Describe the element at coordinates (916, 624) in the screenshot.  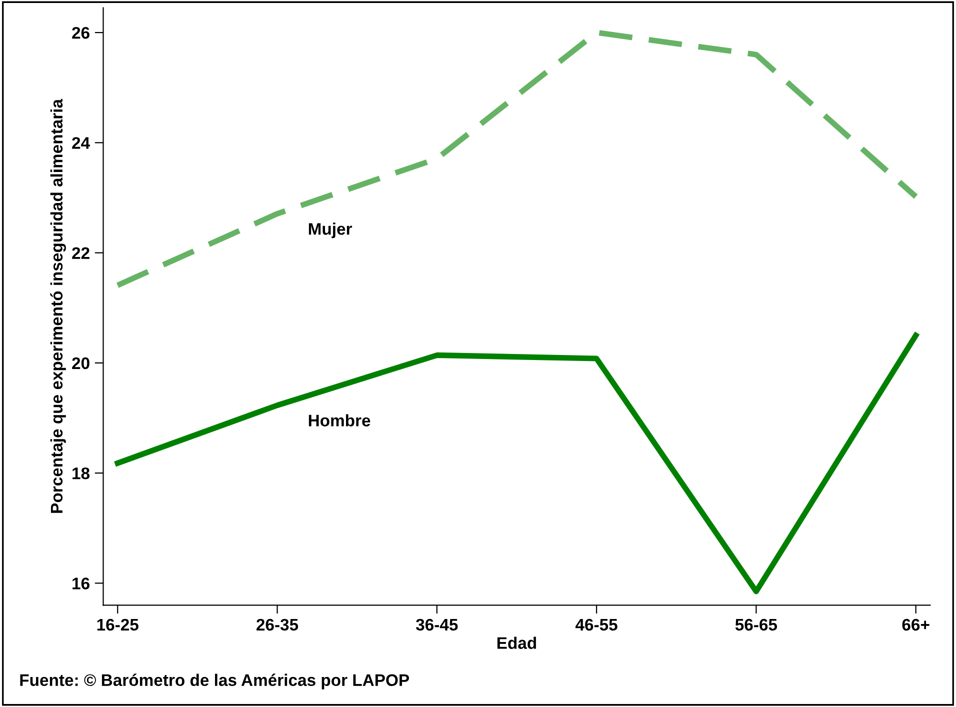
I see `x-tick-label: 66+` at that location.